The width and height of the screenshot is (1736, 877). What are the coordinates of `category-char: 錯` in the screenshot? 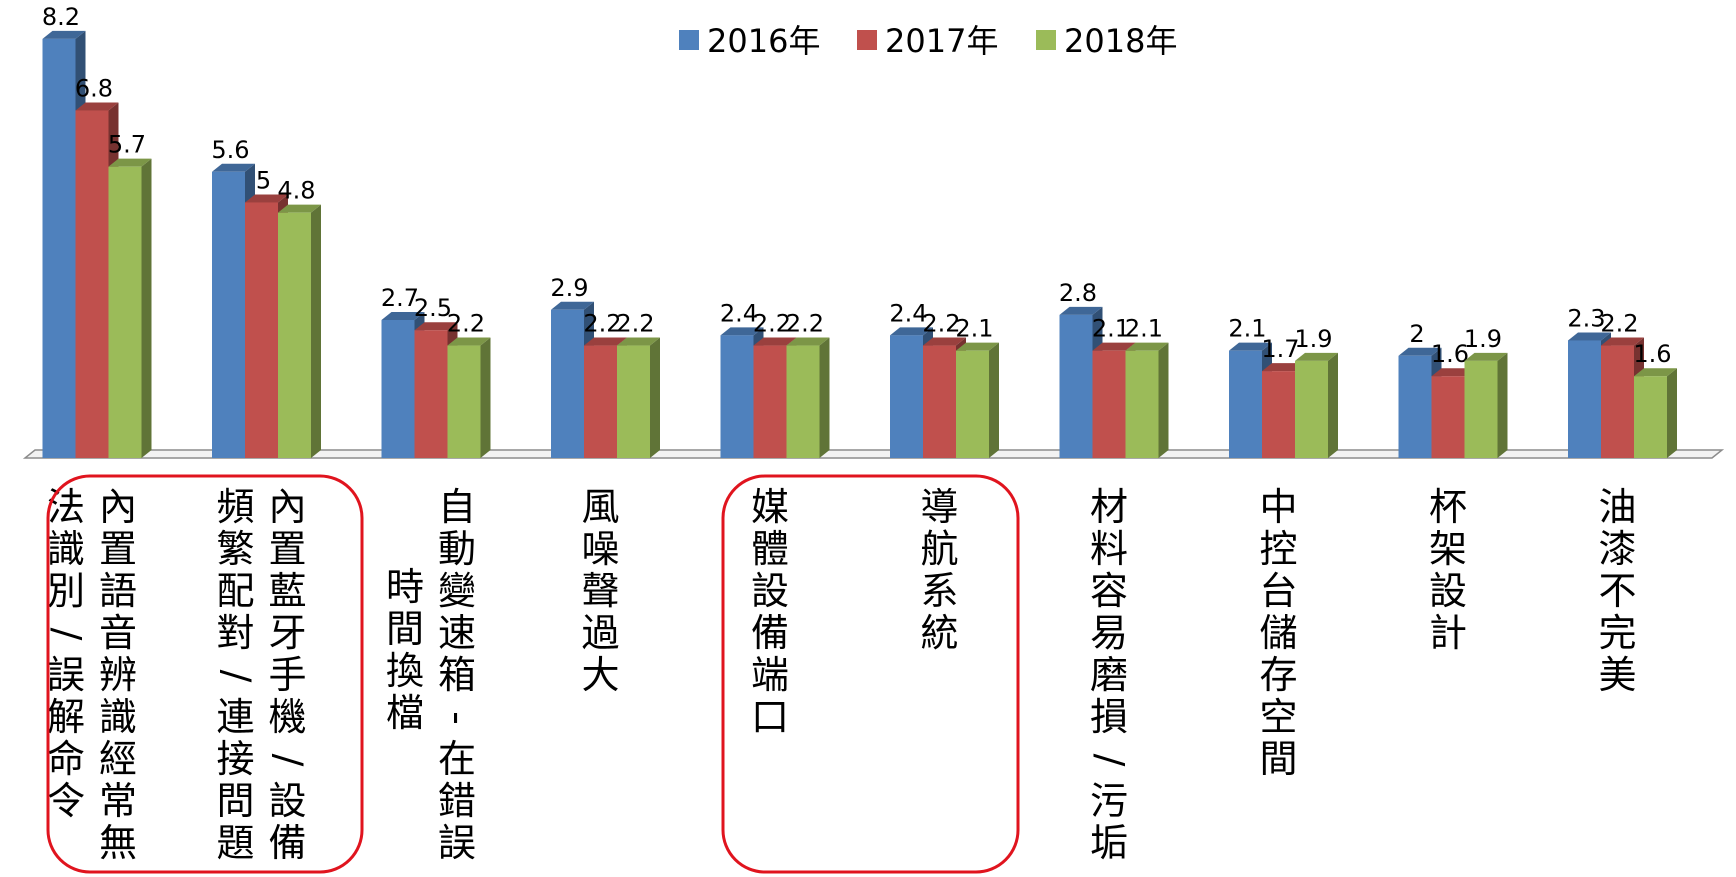 It's located at (457, 801).